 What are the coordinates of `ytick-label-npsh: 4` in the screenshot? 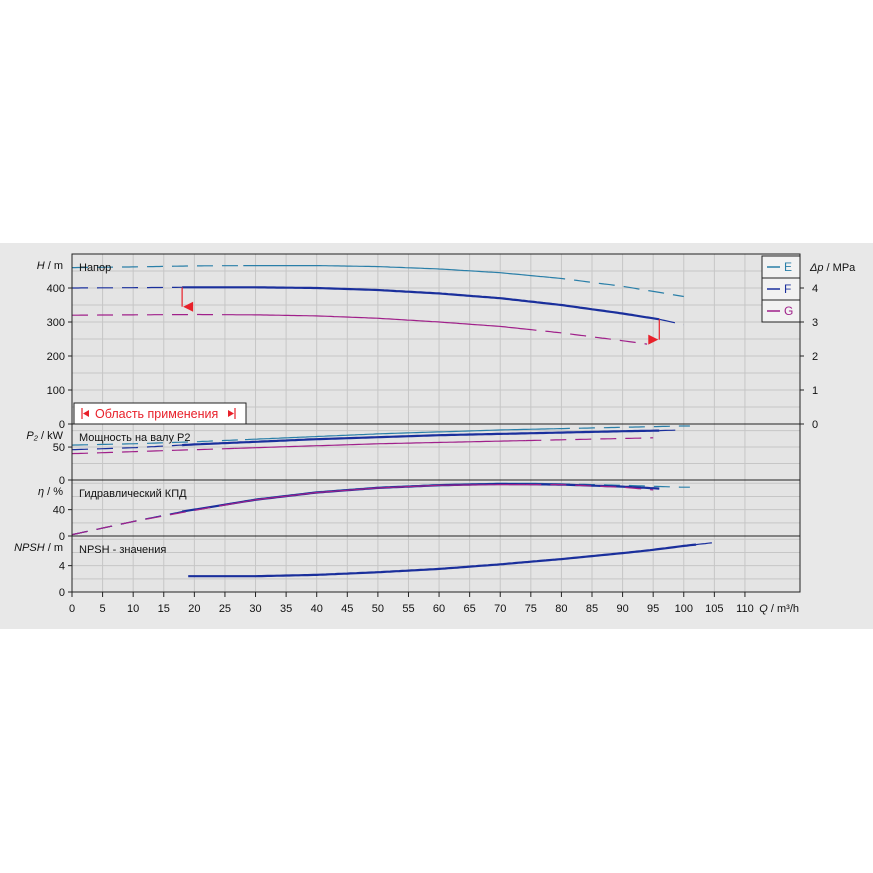 It's located at (62, 567).